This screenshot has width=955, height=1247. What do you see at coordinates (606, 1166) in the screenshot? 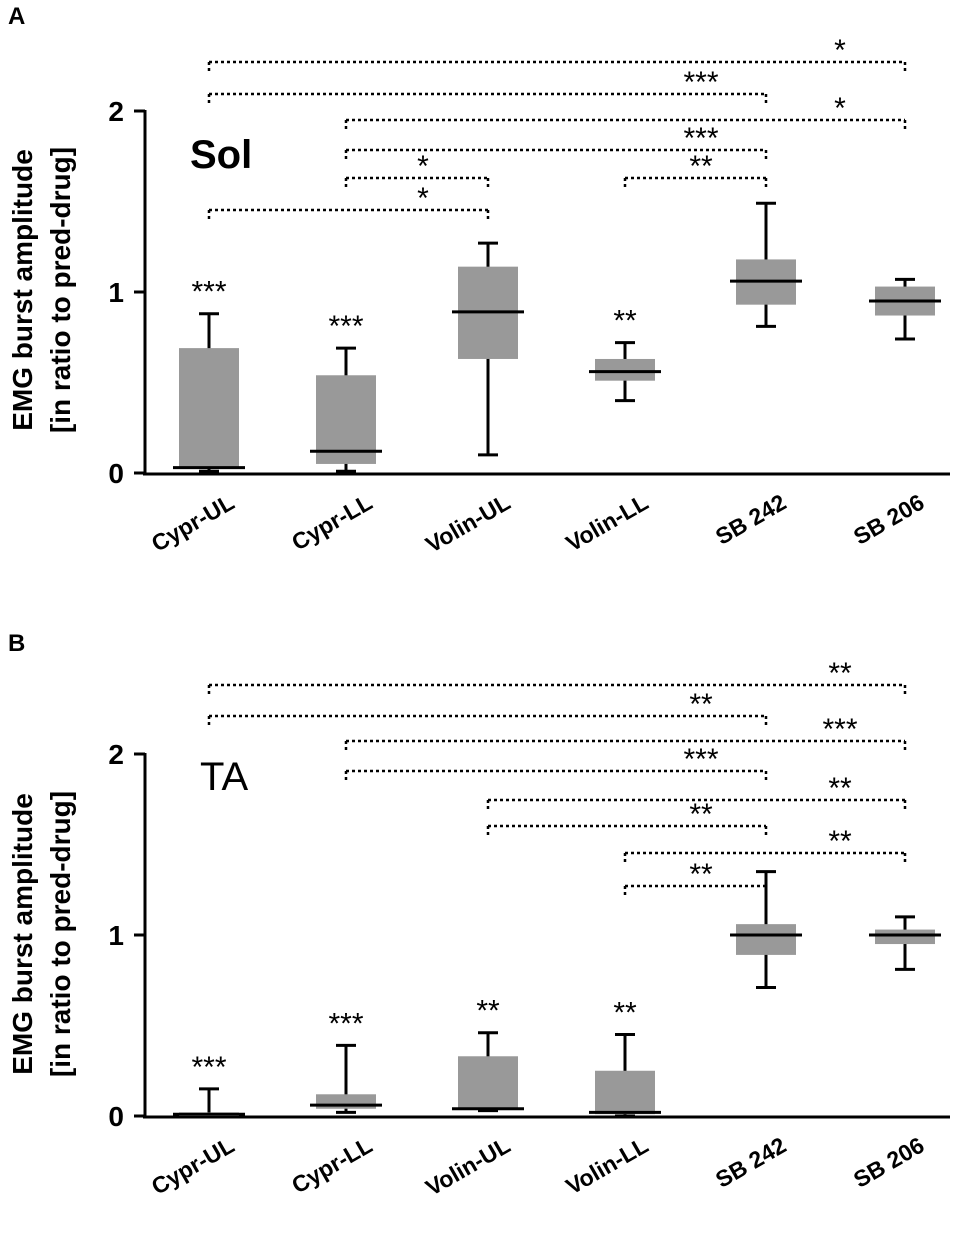
I see `panel-b-xlabel-volin-ll: Volin-LL` at bounding box center [606, 1166].